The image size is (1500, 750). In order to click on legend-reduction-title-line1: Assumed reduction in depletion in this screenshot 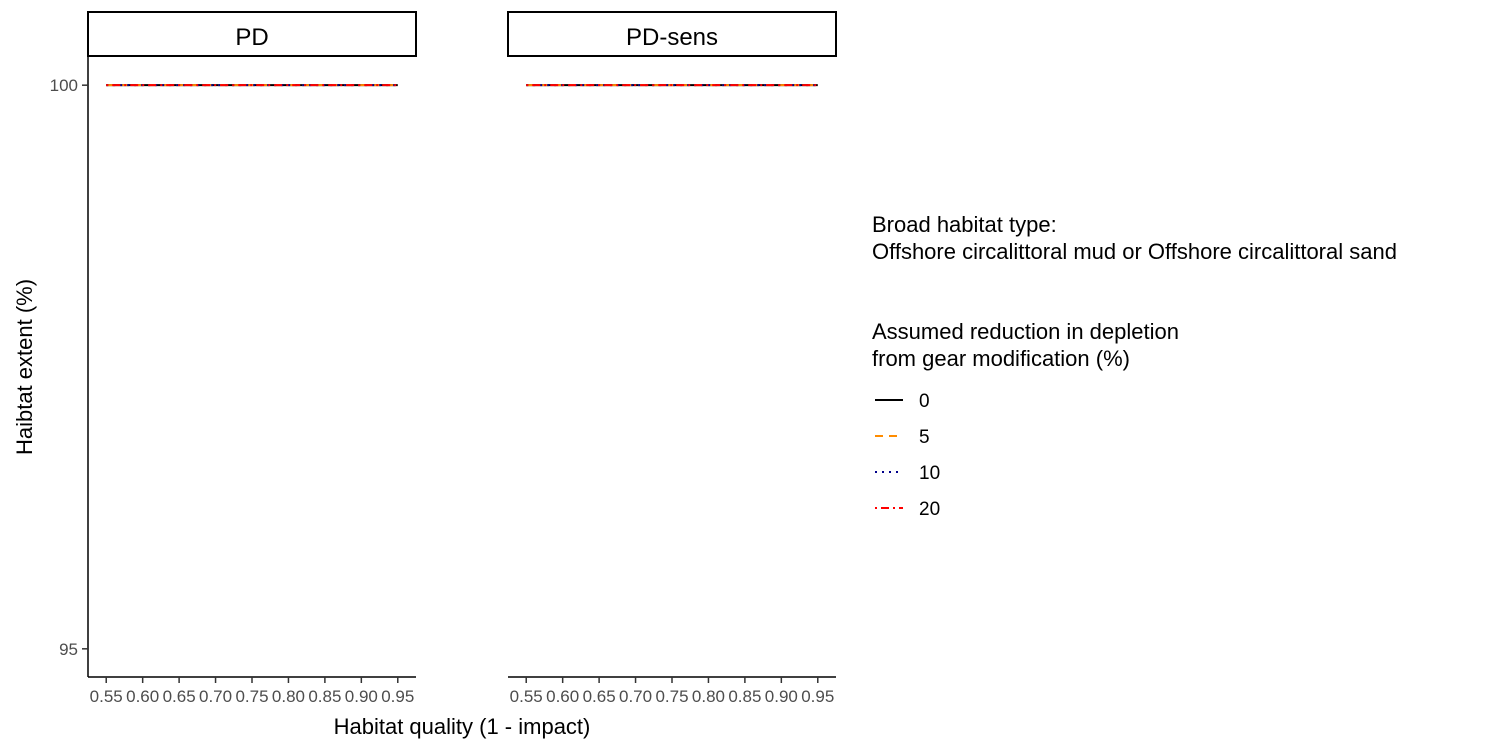, I will do `click(1025, 331)`.